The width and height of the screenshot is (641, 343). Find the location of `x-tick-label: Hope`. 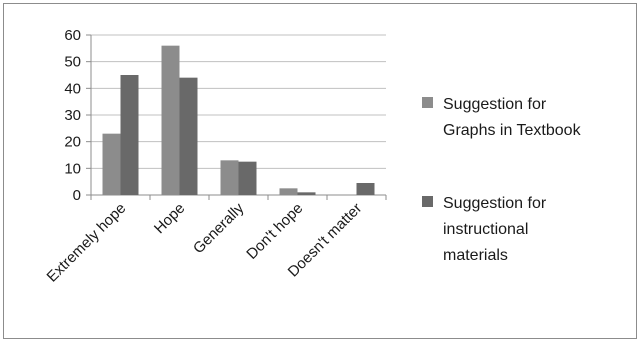

x-tick-label: Hope is located at coordinates (169, 218).